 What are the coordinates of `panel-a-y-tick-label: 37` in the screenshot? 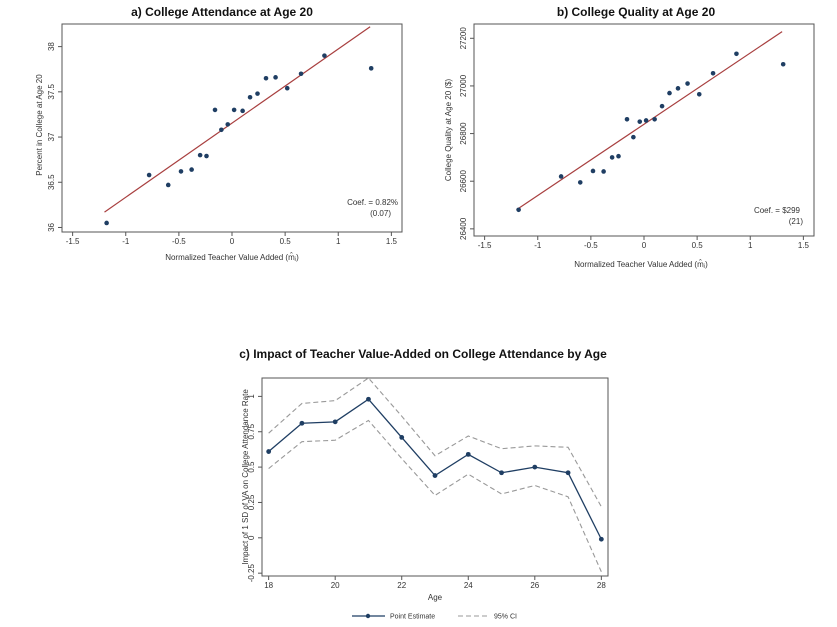 It's located at (51, 136).